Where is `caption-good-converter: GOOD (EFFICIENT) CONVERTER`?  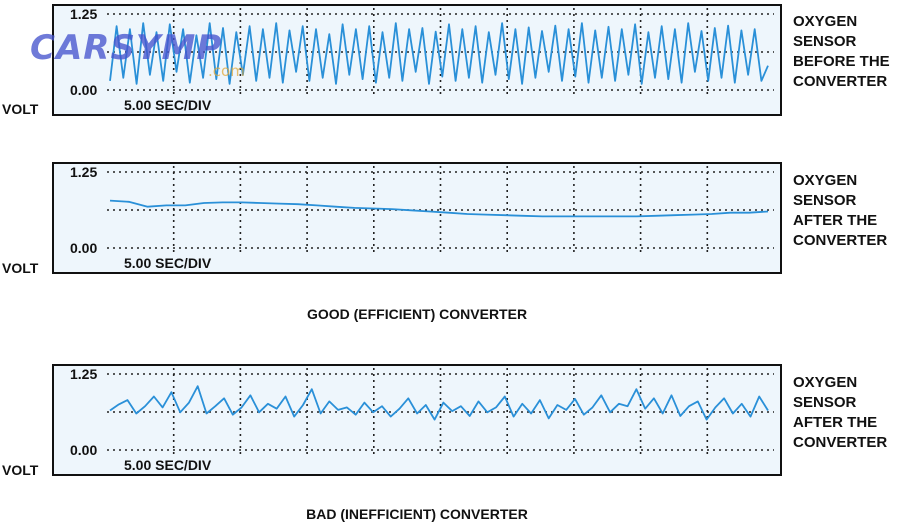
caption-good-converter: GOOD (EFFICIENT) CONVERTER is located at coordinates (417, 314).